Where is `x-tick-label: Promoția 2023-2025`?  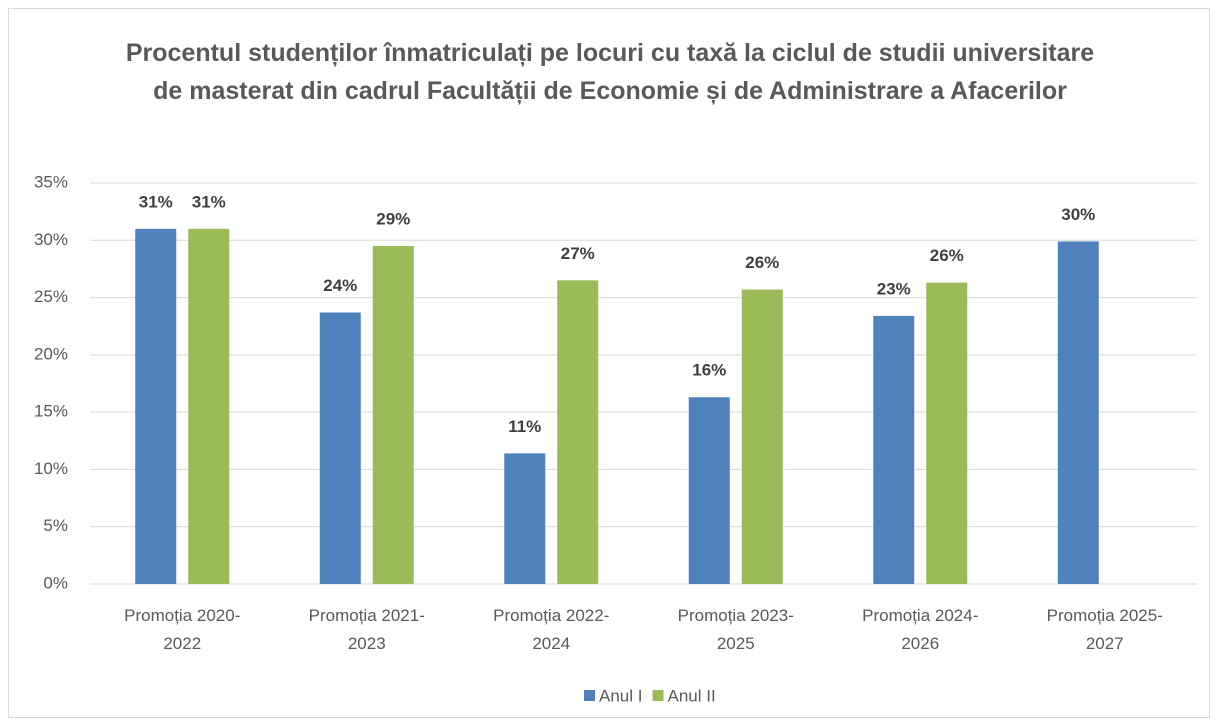 x-tick-label: Promoția 2023-2025 is located at coordinates (736, 629).